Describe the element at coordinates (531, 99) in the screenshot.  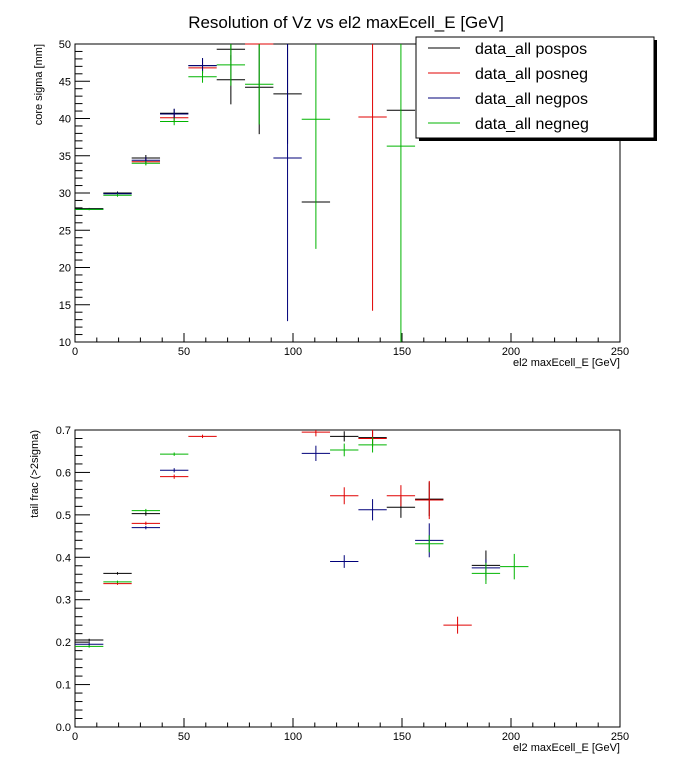
I see `legend-label-negpos: data_all negpos` at that location.